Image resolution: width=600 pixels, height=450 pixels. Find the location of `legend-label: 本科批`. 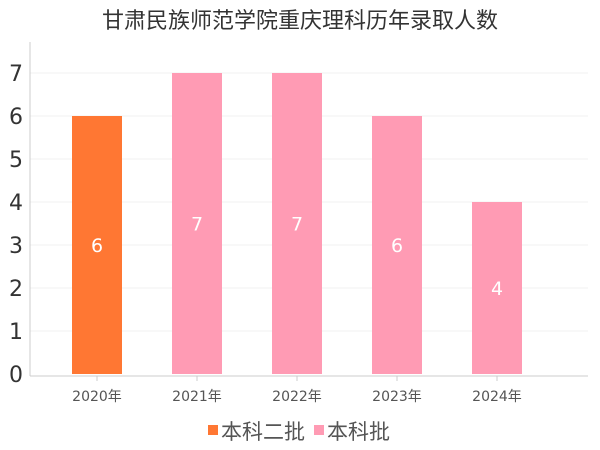

legend-label: 本科批 is located at coordinates (358, 432).